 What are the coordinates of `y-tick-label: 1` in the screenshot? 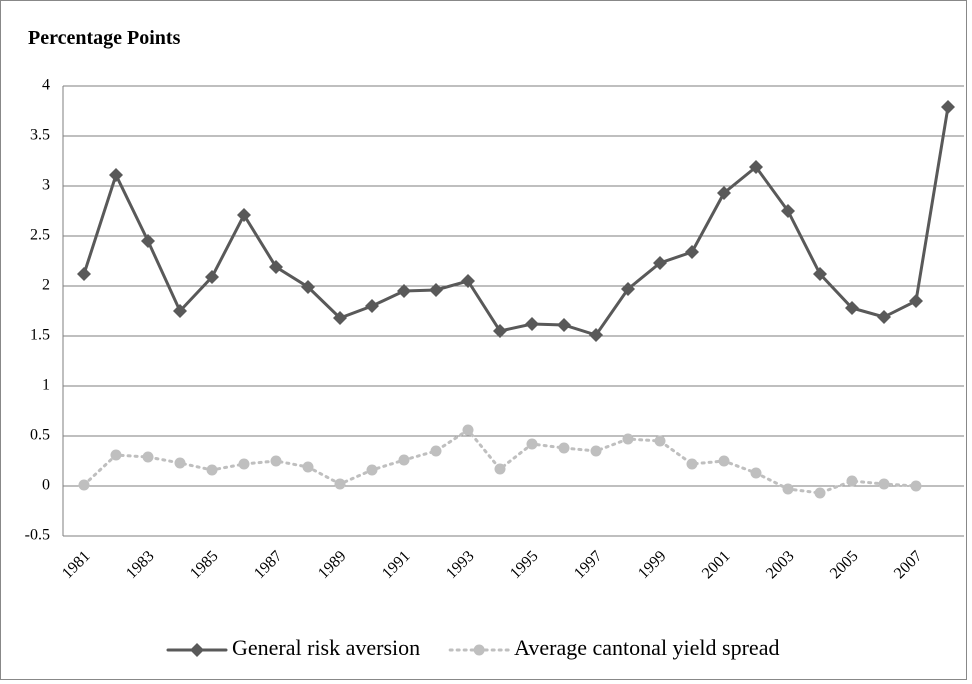 It's located at (46, 385).